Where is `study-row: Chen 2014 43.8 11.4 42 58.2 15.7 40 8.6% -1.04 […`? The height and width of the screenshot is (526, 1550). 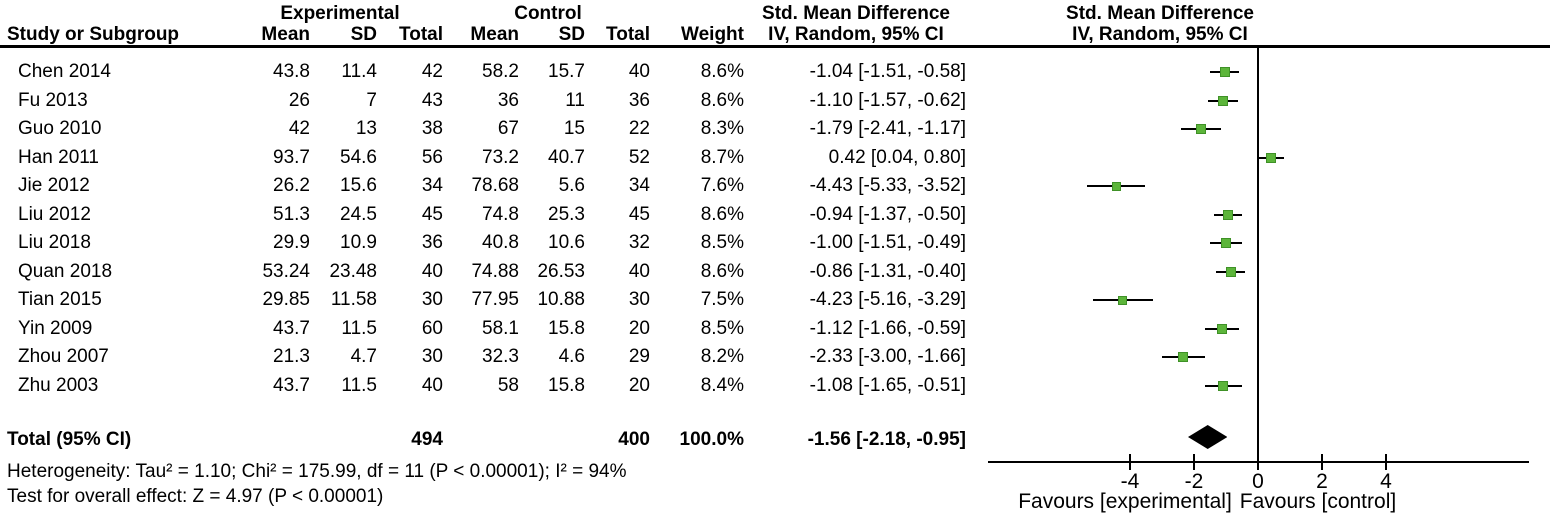 study-row: Chen 2014 43.8 11.4 42 58.2 15.7 40 8.6% -1.04 [… is located at coordinates (487, 72).